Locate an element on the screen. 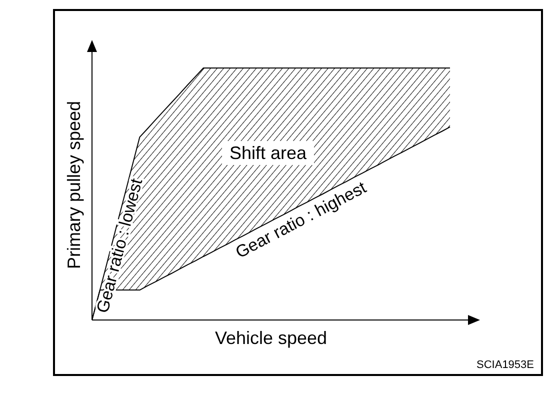 The image size is (560, 398). y-axis-title: Primary pulley speed is located at coordinates (74, 185).